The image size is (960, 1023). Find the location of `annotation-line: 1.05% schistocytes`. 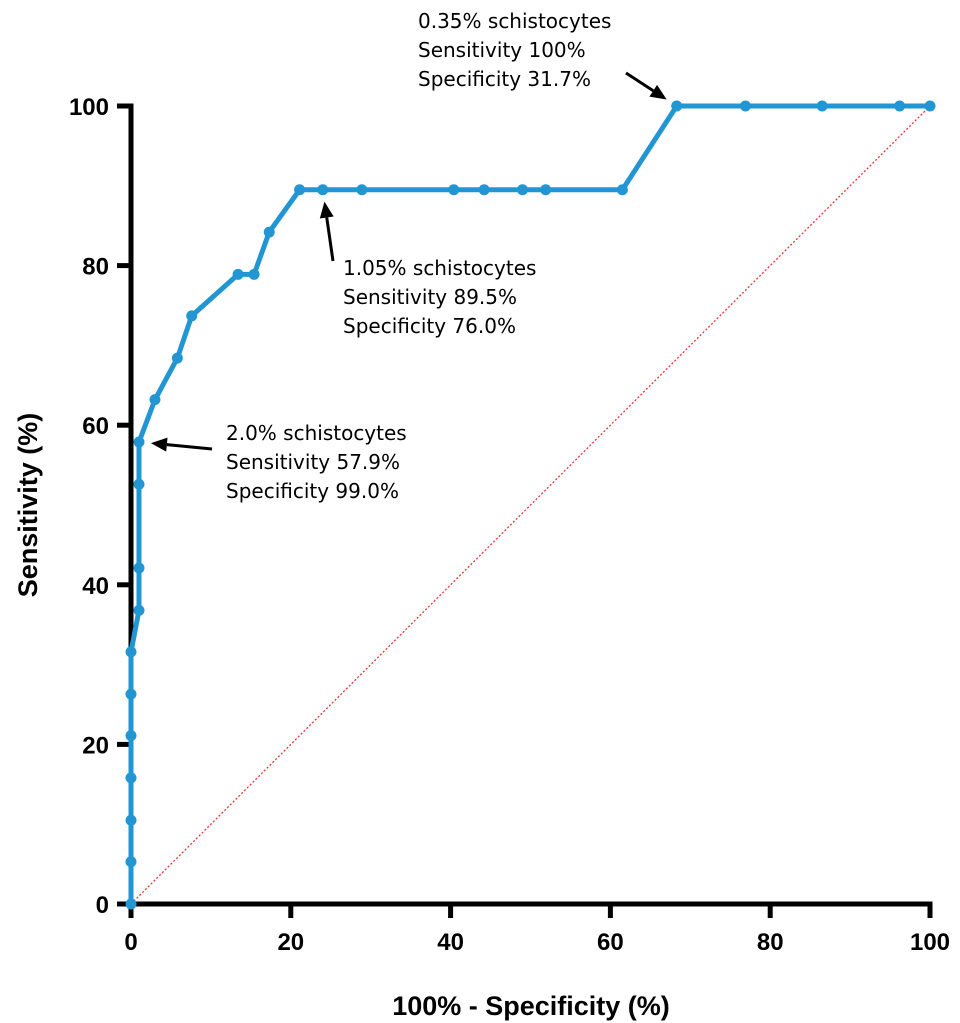

annotation-line: 1.05% schistocytes is located at coordinates (439, 268).